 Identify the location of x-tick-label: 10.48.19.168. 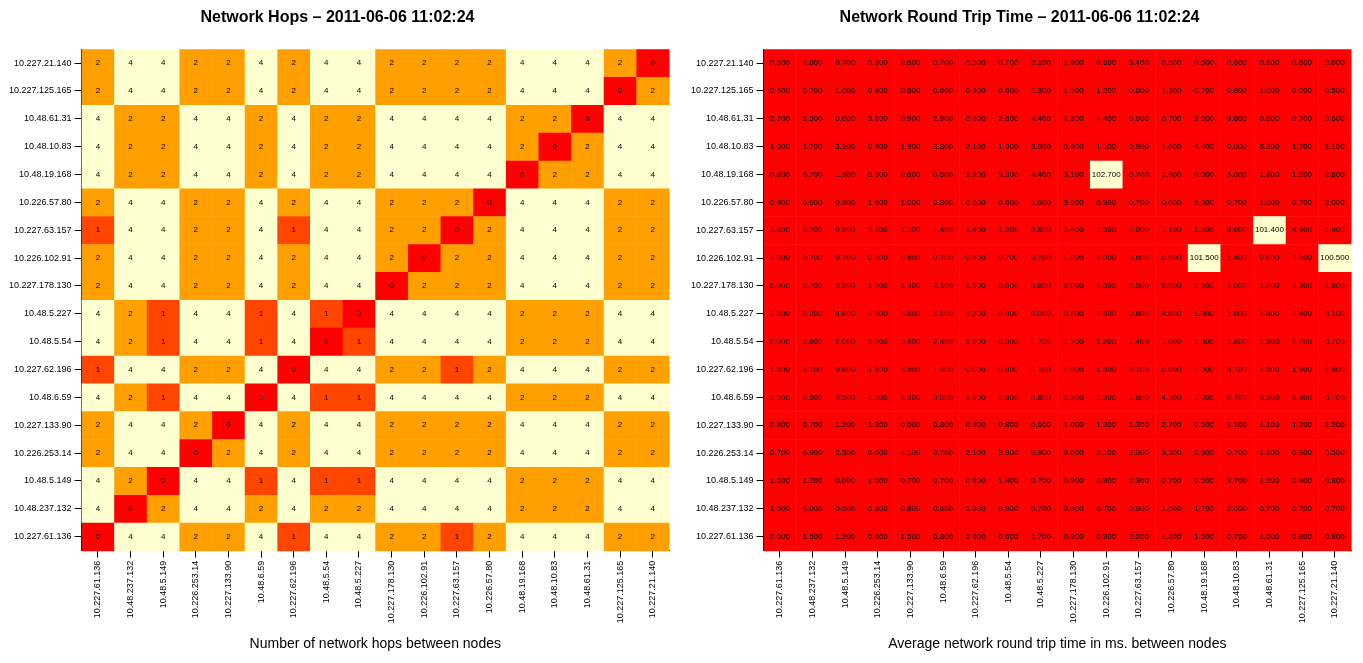
(521, 587).